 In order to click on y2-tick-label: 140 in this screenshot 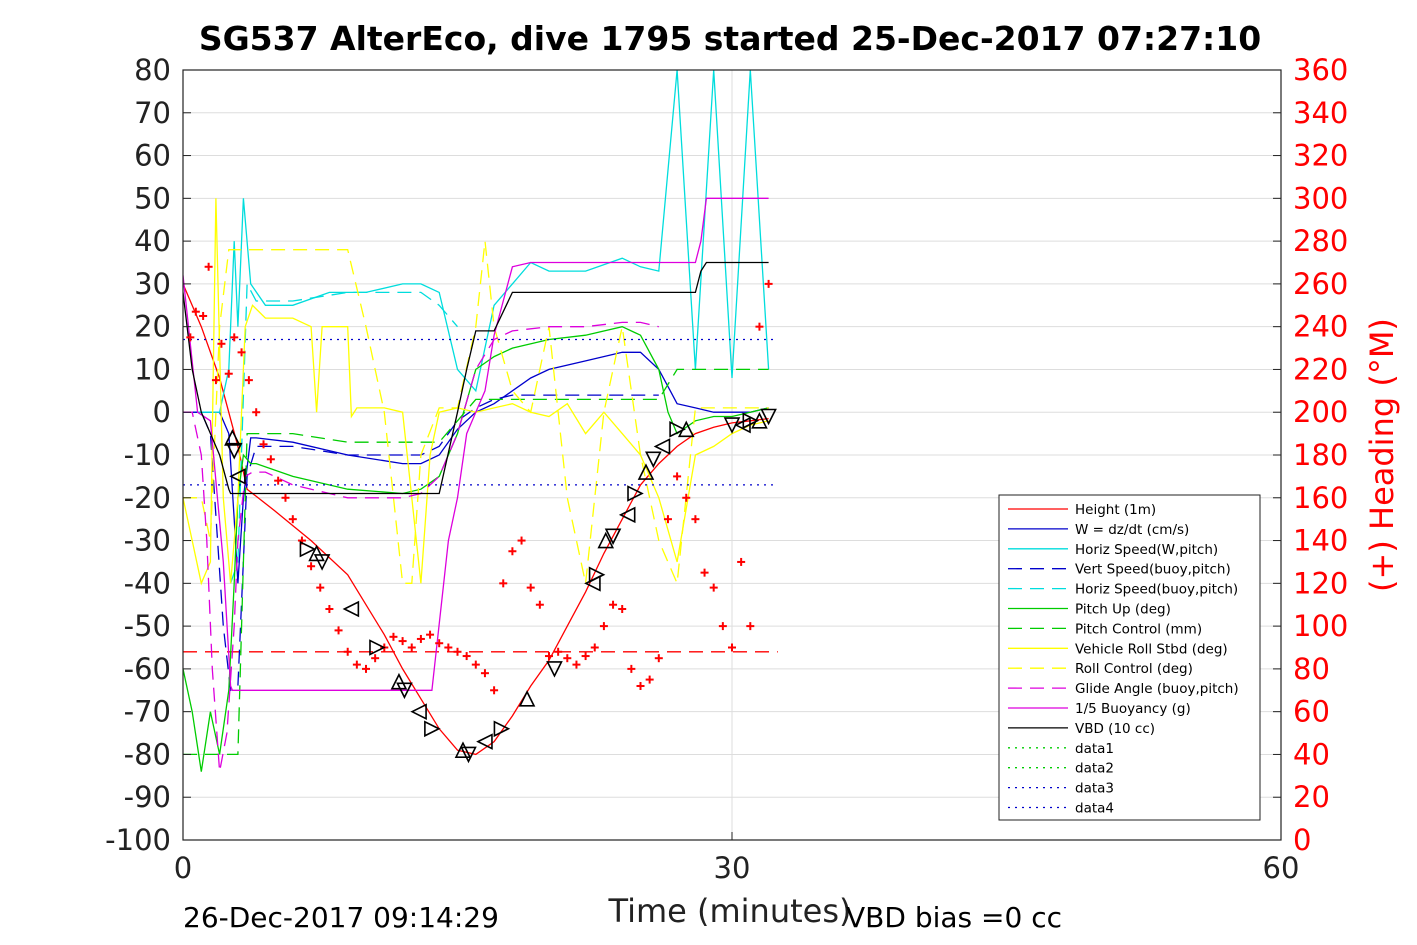, I will do `click(1320, 541)`.